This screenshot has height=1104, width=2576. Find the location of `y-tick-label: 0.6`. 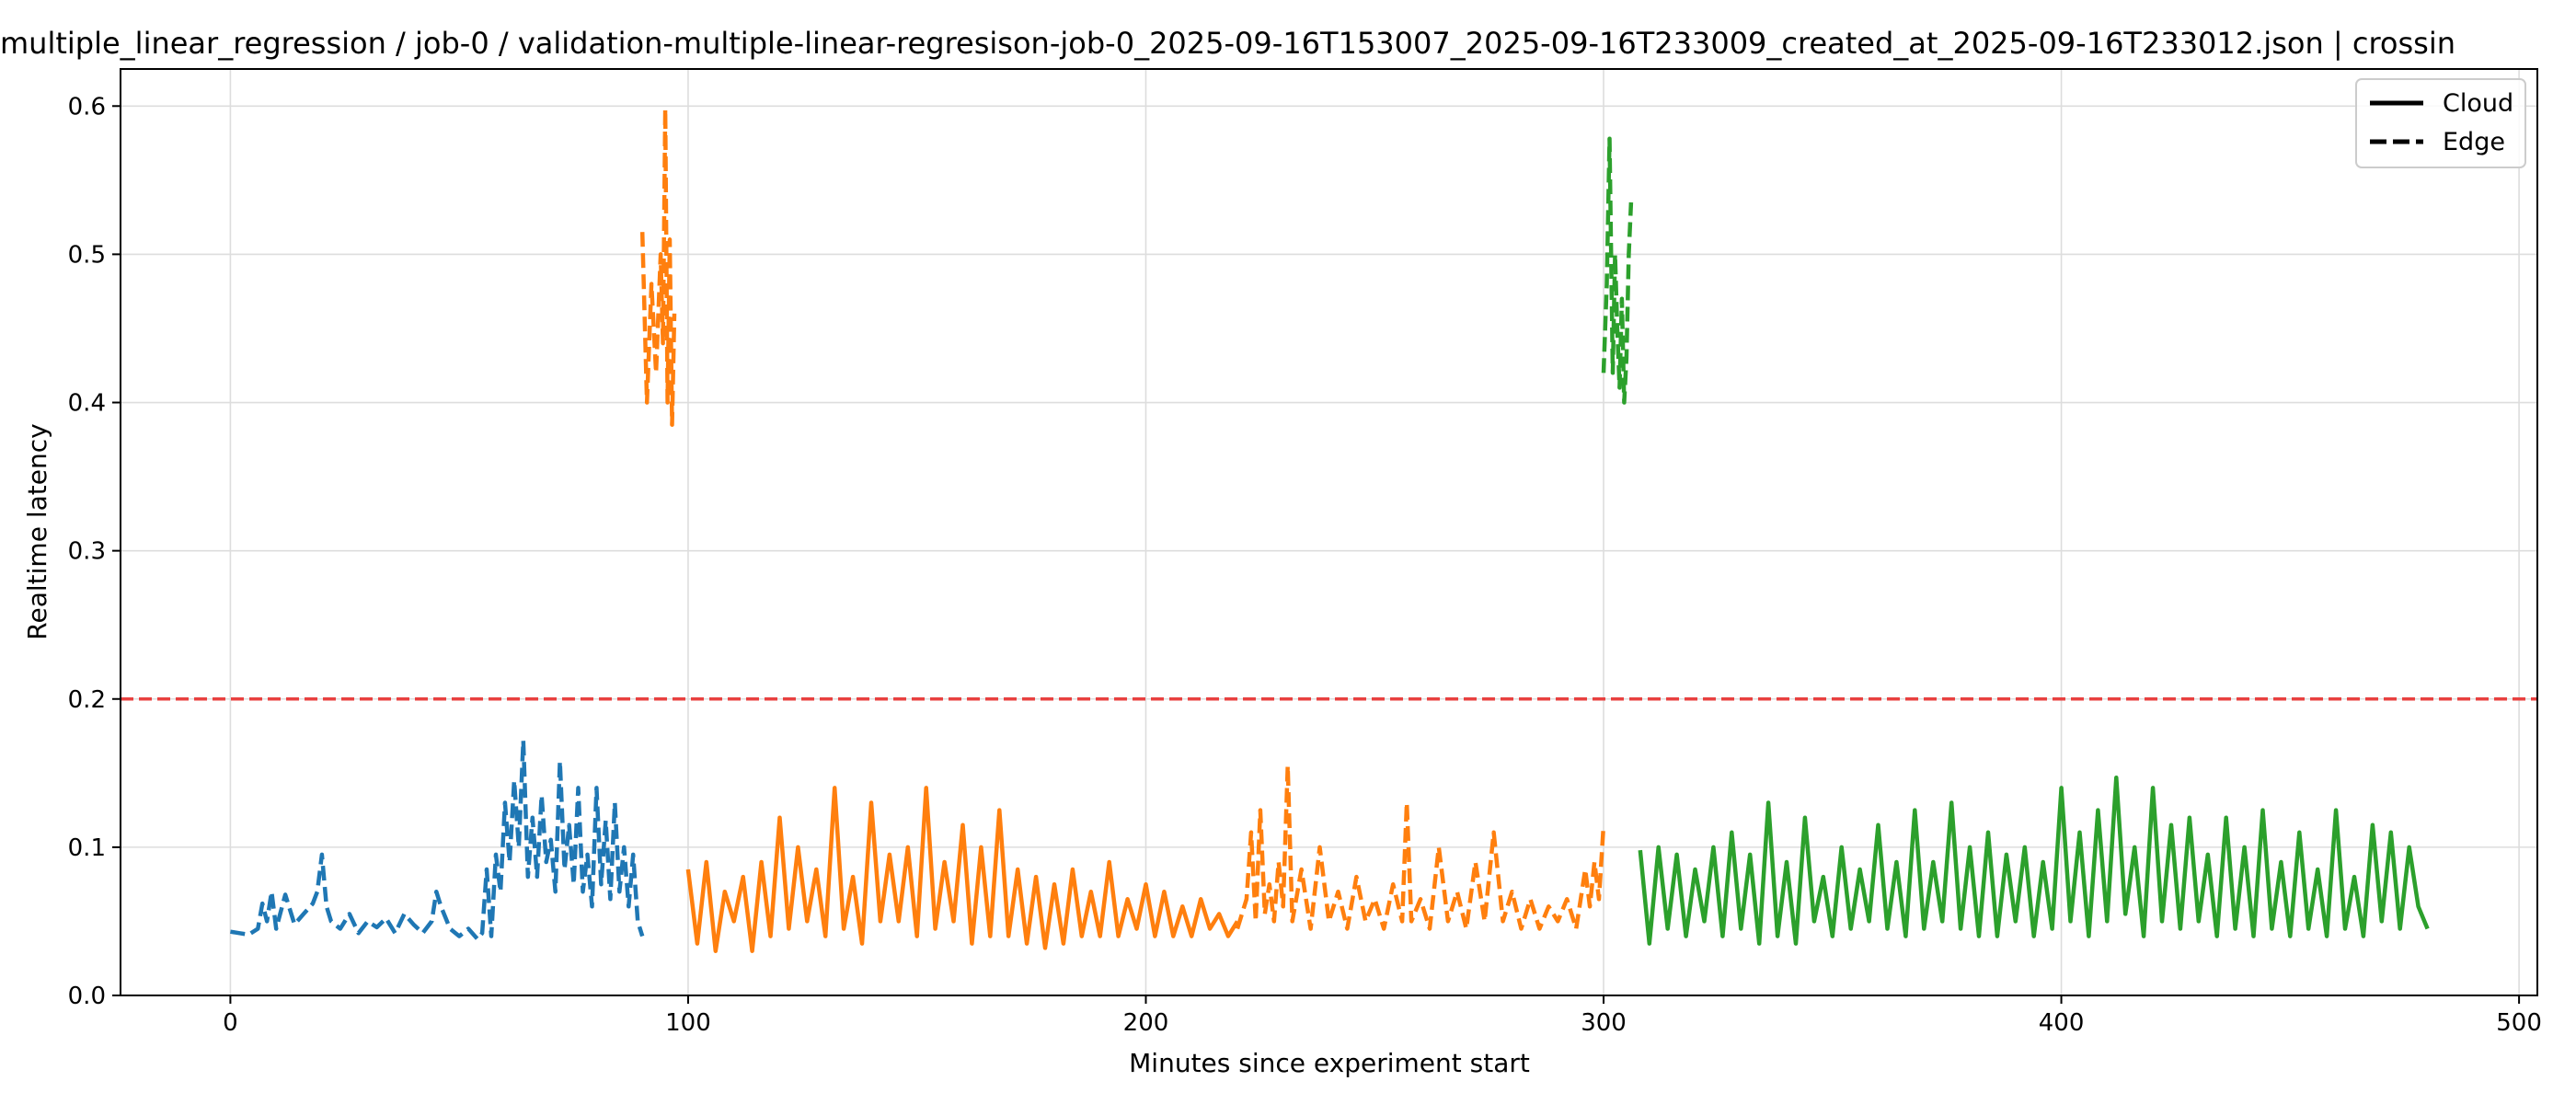

y-tick-label: 0.6 is located at coordinates (87, 107).